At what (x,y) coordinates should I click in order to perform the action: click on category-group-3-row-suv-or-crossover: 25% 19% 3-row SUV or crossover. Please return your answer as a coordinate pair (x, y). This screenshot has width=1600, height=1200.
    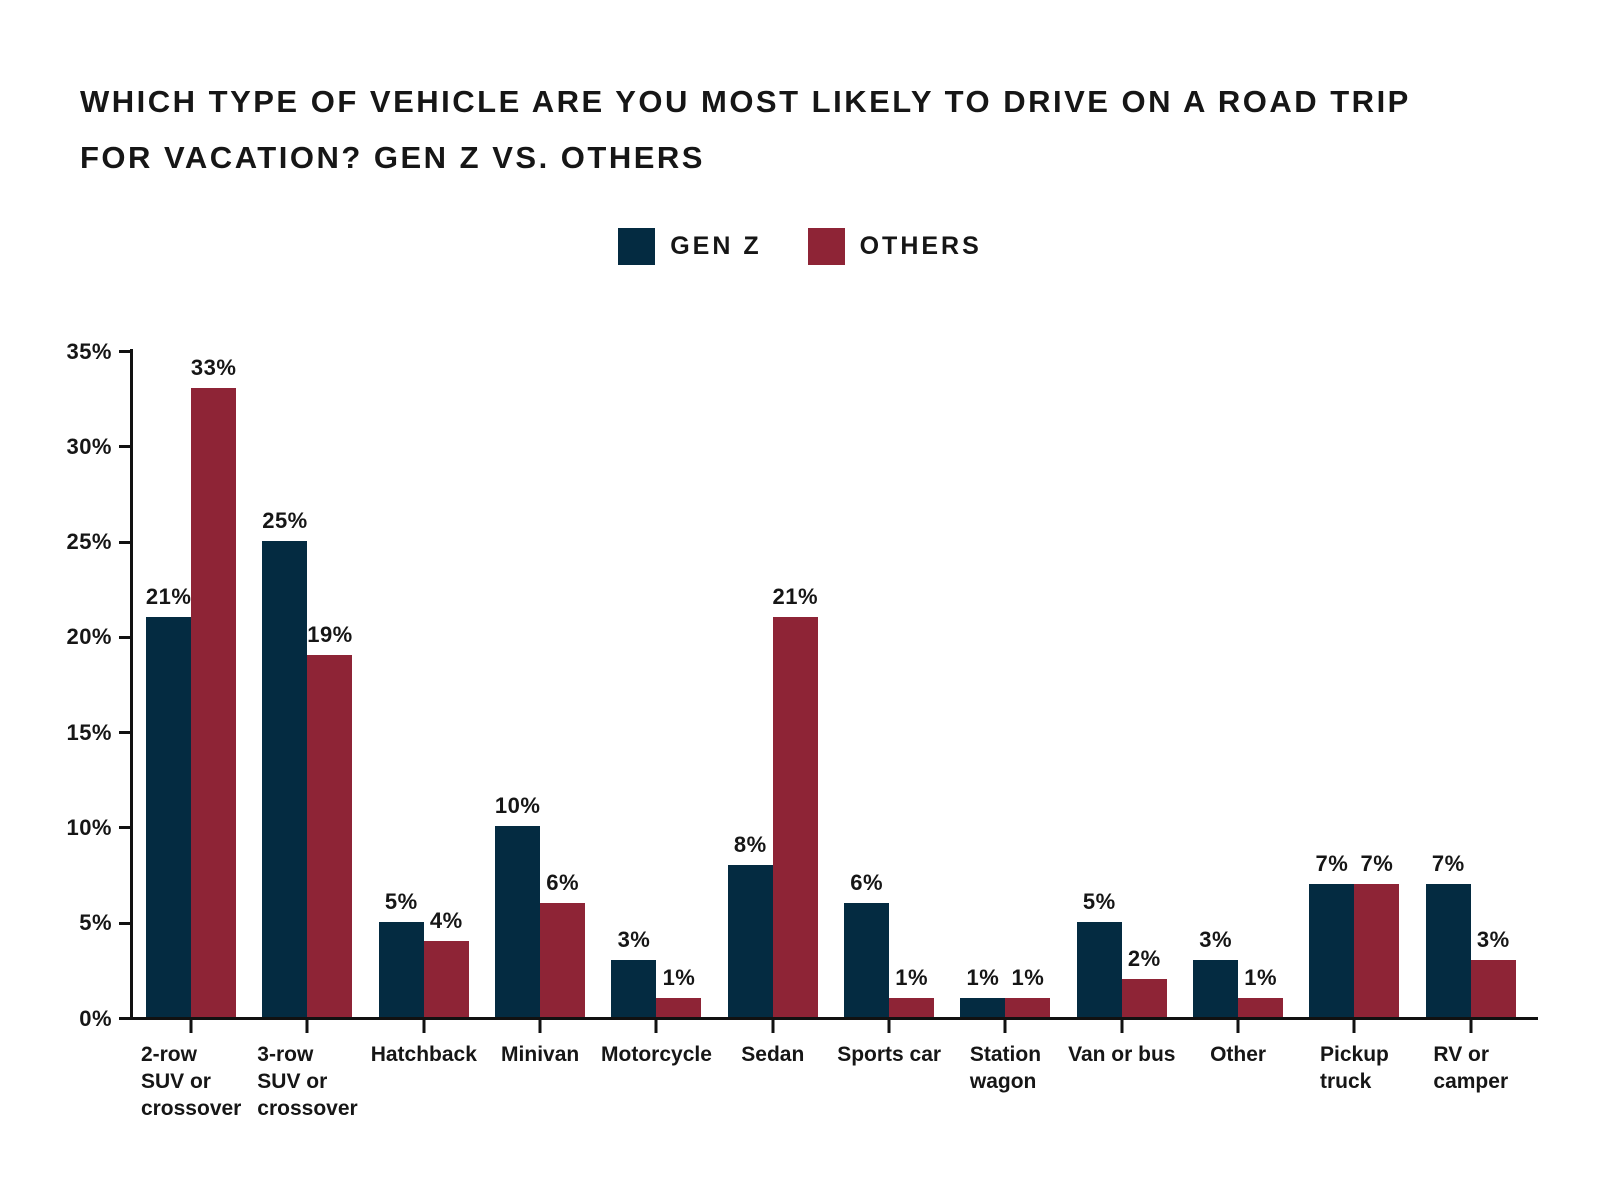
    Looking at the image, I should click on (307, 735).